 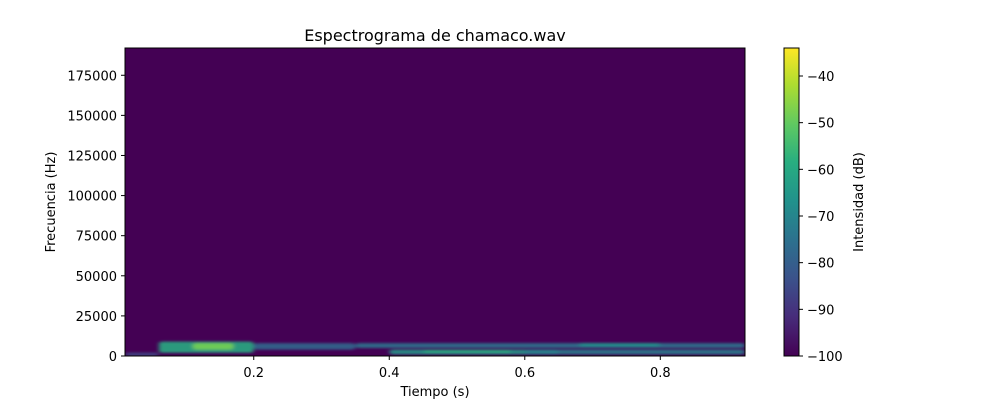 I want to click on x-axis-label: Tiempo (s), so click(x=434, y=392).